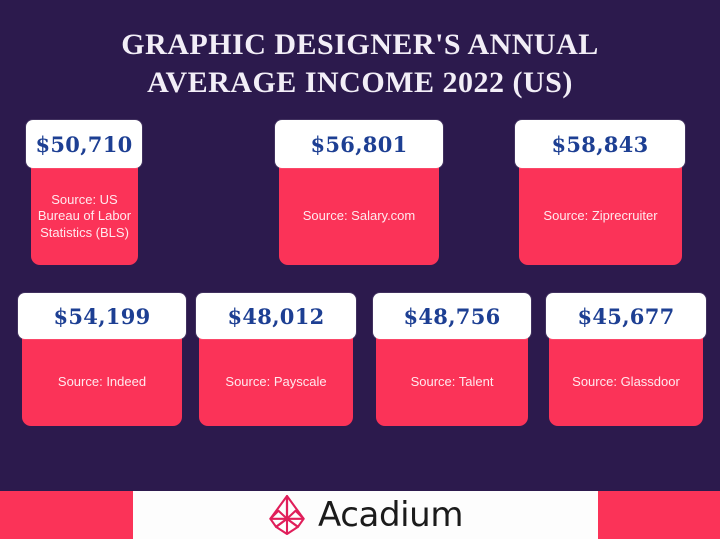  I want to click on salary-card-talent: $48,756 Source: Talent, so click(452, 359).